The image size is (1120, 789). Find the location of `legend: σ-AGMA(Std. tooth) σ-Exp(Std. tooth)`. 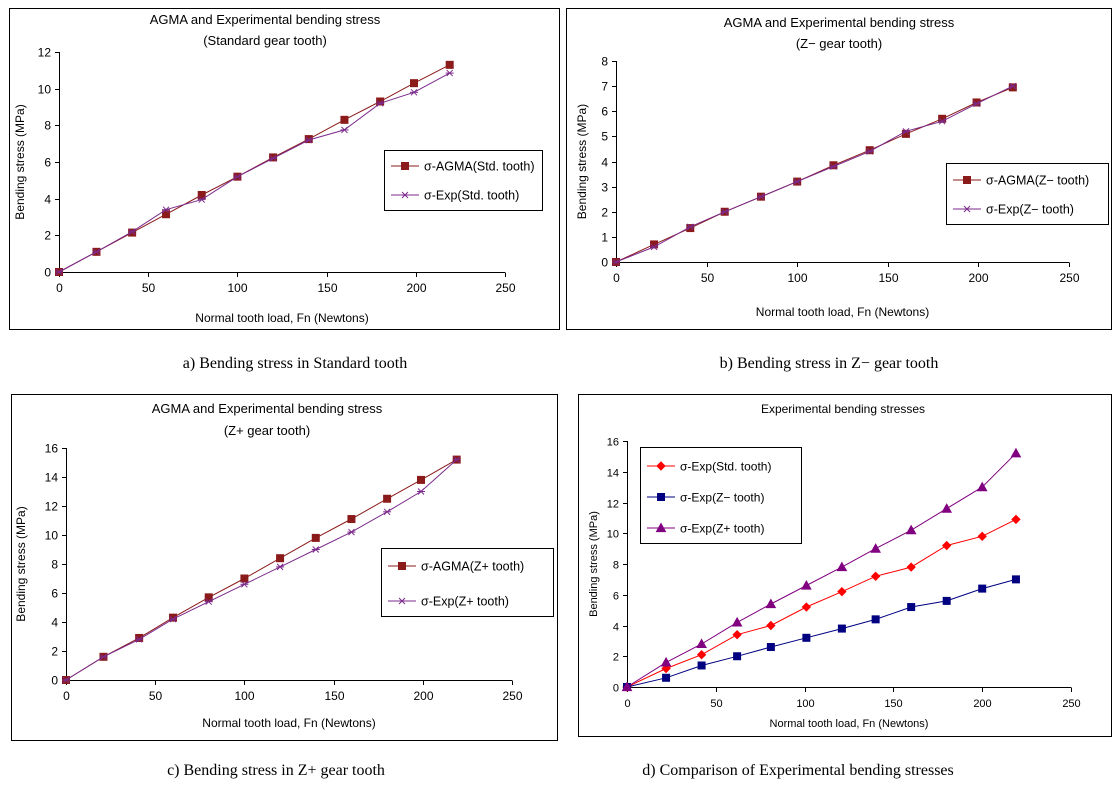

legend: σ-AGMA(Std. tooth) σ-Exp(Std. tooth) is located at coordinates (463, 180).